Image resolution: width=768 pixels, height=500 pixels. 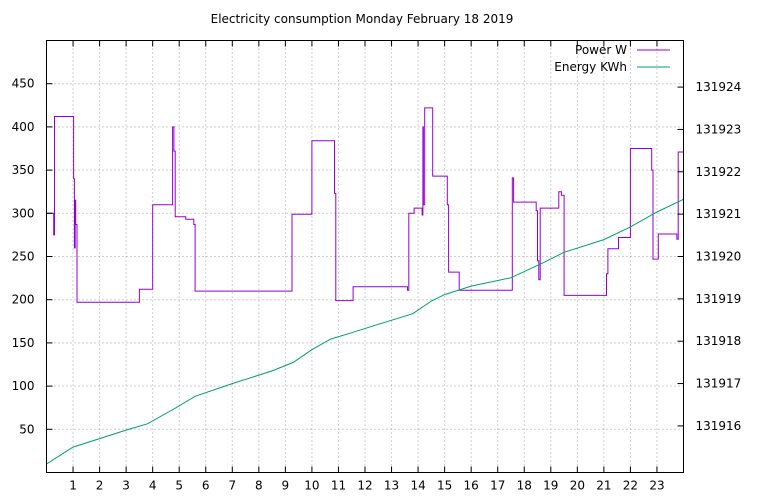 I want to click on y-tick-label: 400, so click(x=23, y=127).